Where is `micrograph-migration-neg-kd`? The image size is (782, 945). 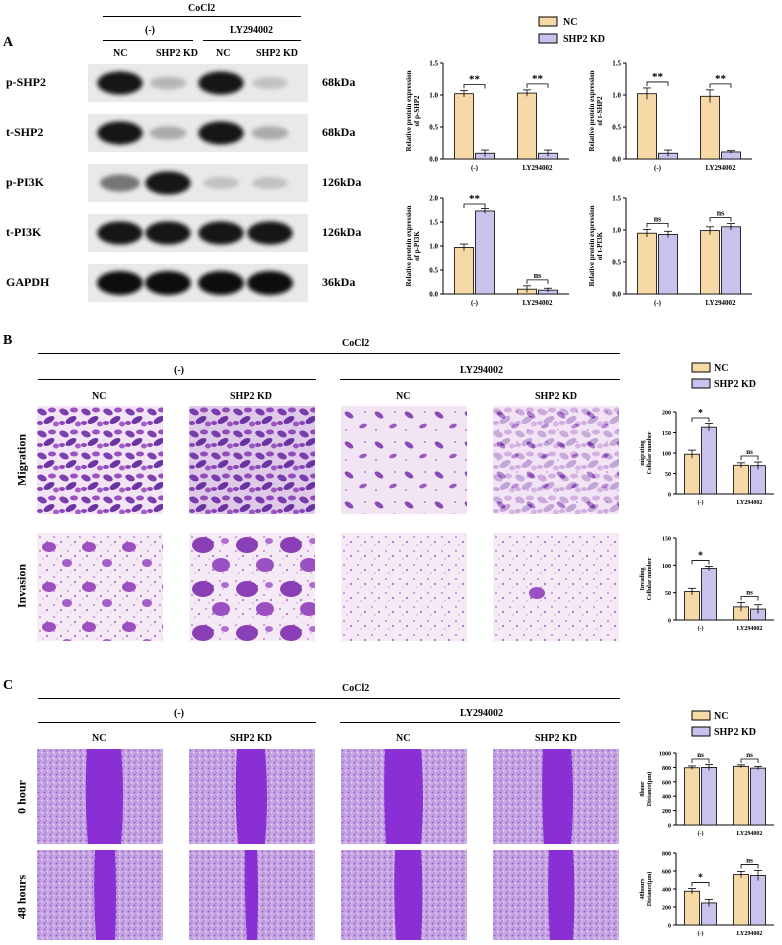
micrograph-migration-neg-kd is located at coordinates (252, 460).